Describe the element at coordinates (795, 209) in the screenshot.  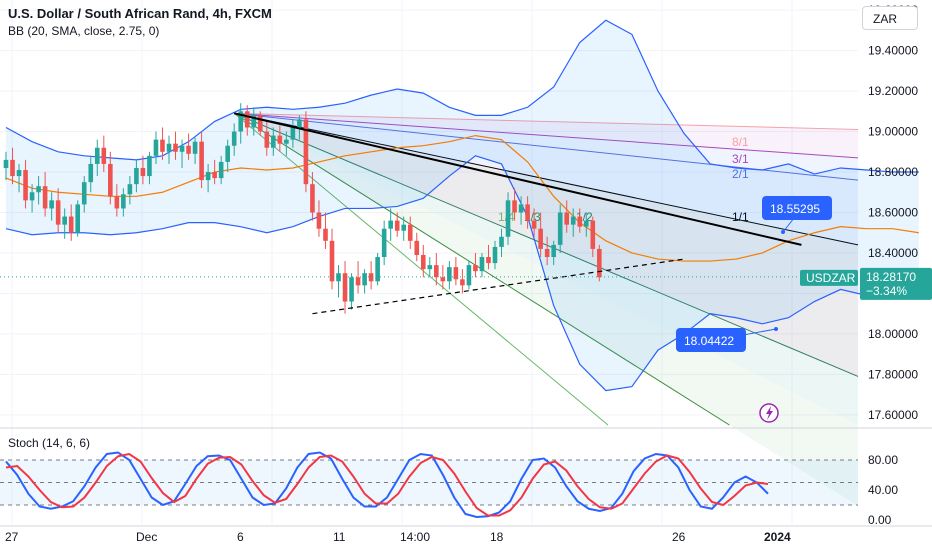
I see `callout-value: 18.55295` at that location.